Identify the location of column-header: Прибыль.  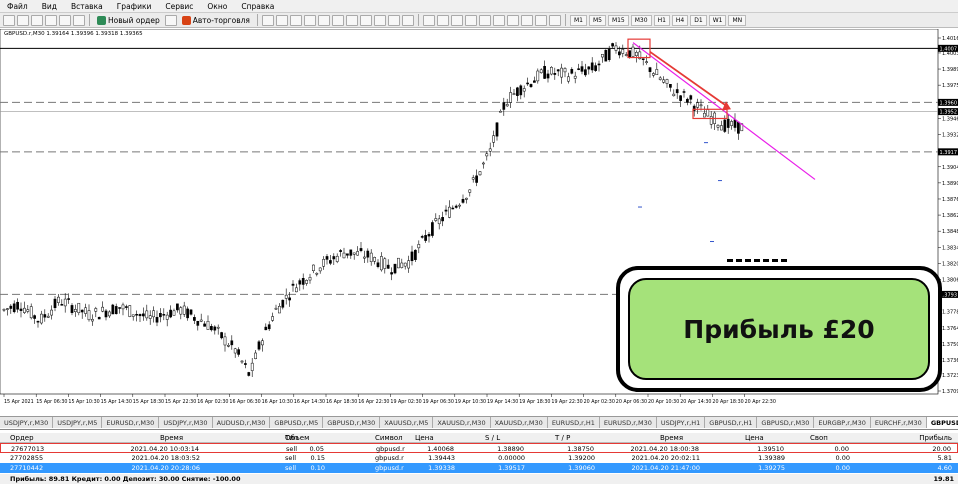
(935, 438).